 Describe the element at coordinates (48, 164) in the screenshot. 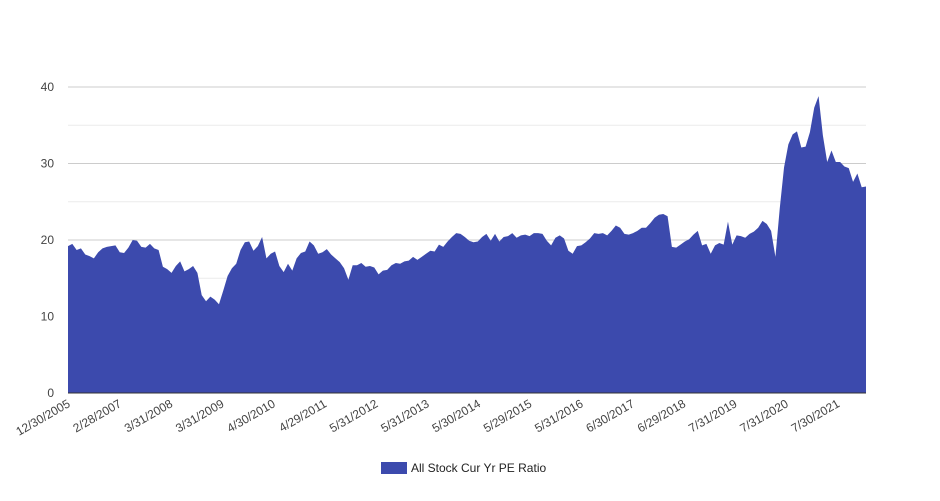

I see `y-tick-label: 30` at that location.